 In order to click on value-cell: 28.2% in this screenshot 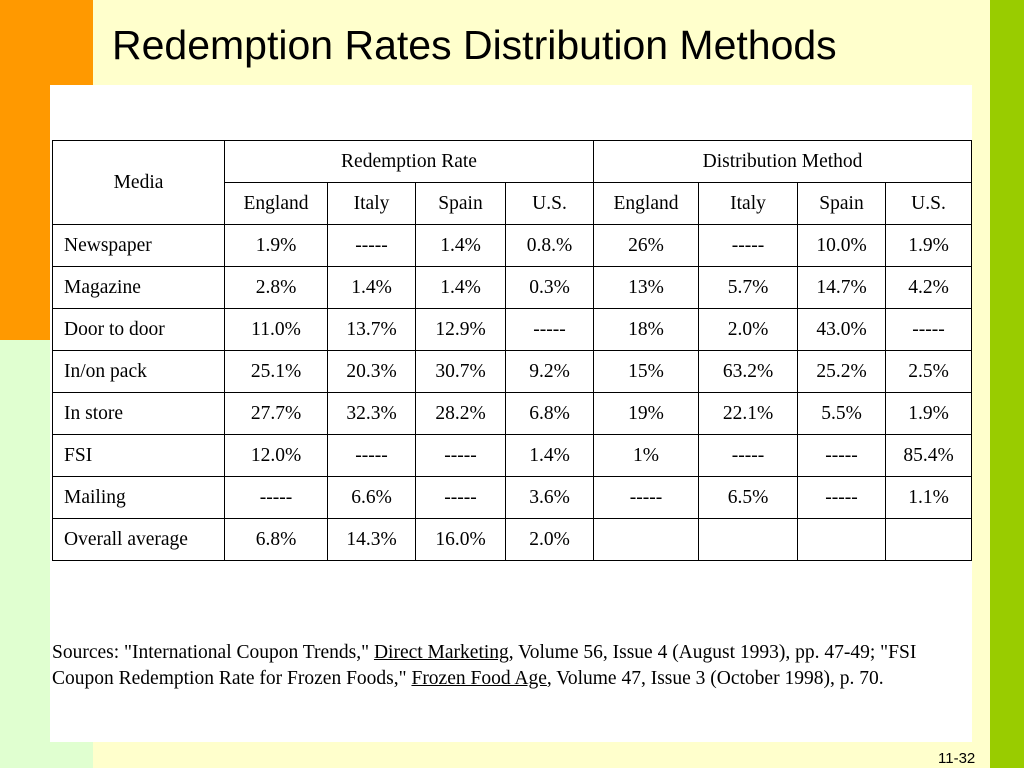, I will do `click(460, 413)`.